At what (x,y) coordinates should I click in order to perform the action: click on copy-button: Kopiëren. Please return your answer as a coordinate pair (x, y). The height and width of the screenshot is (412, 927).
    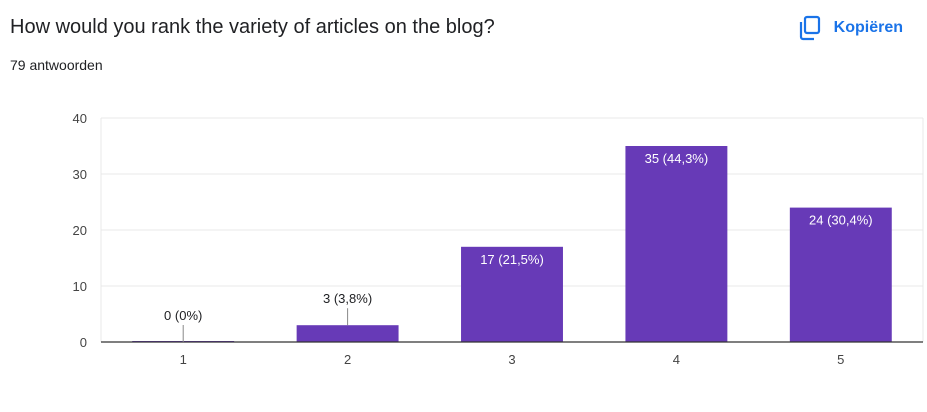
    Looking at the image, I should click on (850, 28).